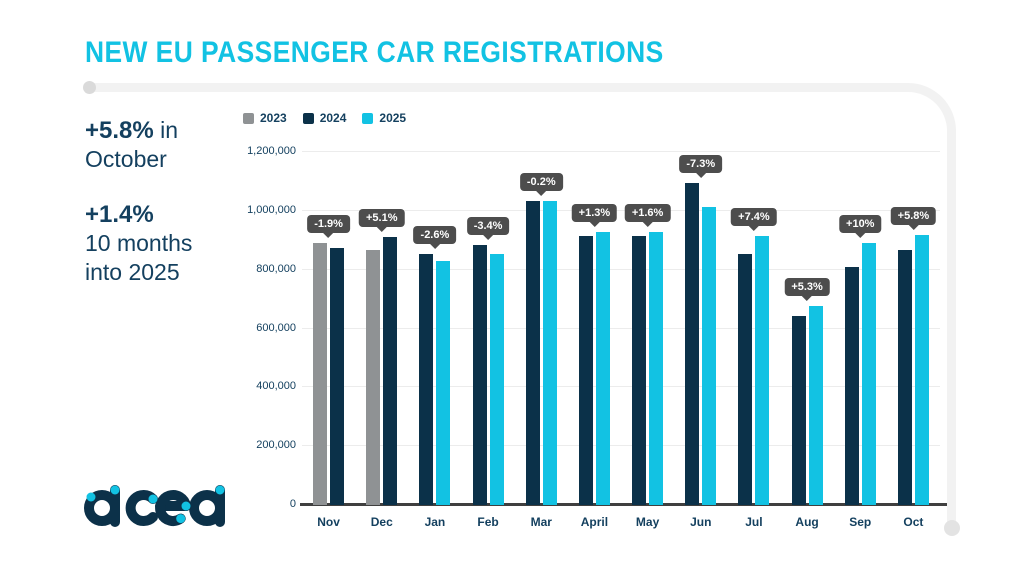 This screenshot has width=1024, height=576. I want to click on gridline-1,200,000, so click(621, 151).